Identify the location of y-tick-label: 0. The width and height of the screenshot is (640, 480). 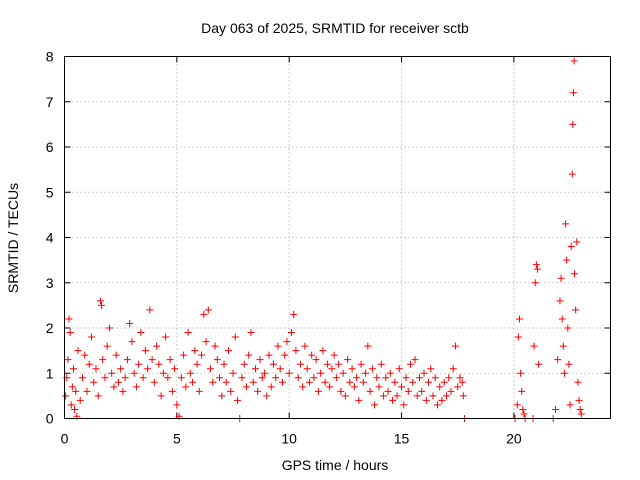
(50, 419).